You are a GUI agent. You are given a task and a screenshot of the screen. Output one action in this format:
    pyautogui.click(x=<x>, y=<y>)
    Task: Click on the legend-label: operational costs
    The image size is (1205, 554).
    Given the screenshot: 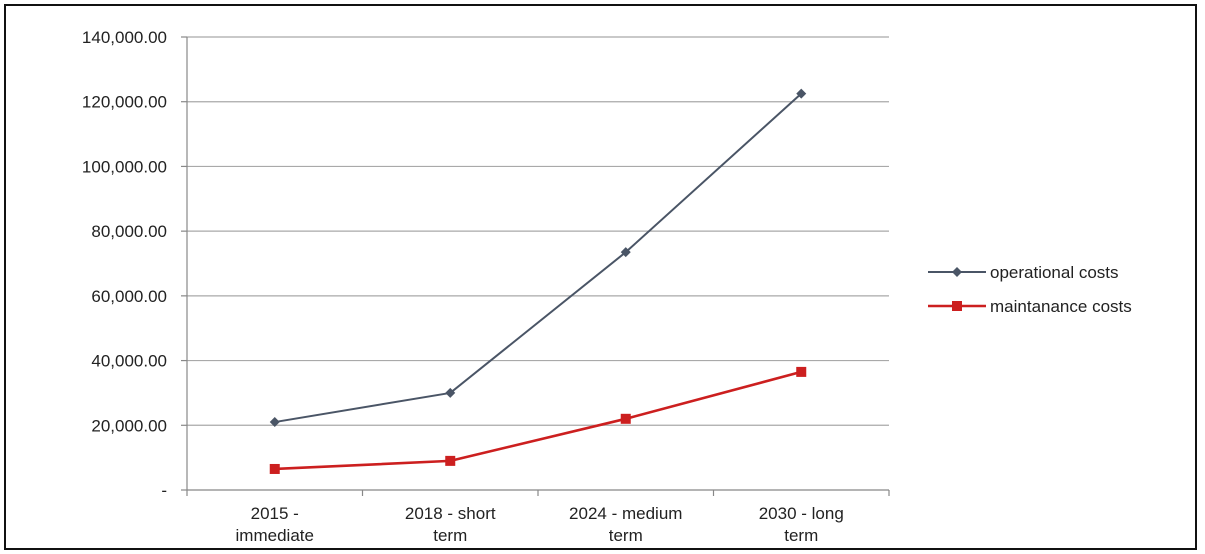 What is the action you would take?
    pyautogui.click(x=1054, y=272)
    